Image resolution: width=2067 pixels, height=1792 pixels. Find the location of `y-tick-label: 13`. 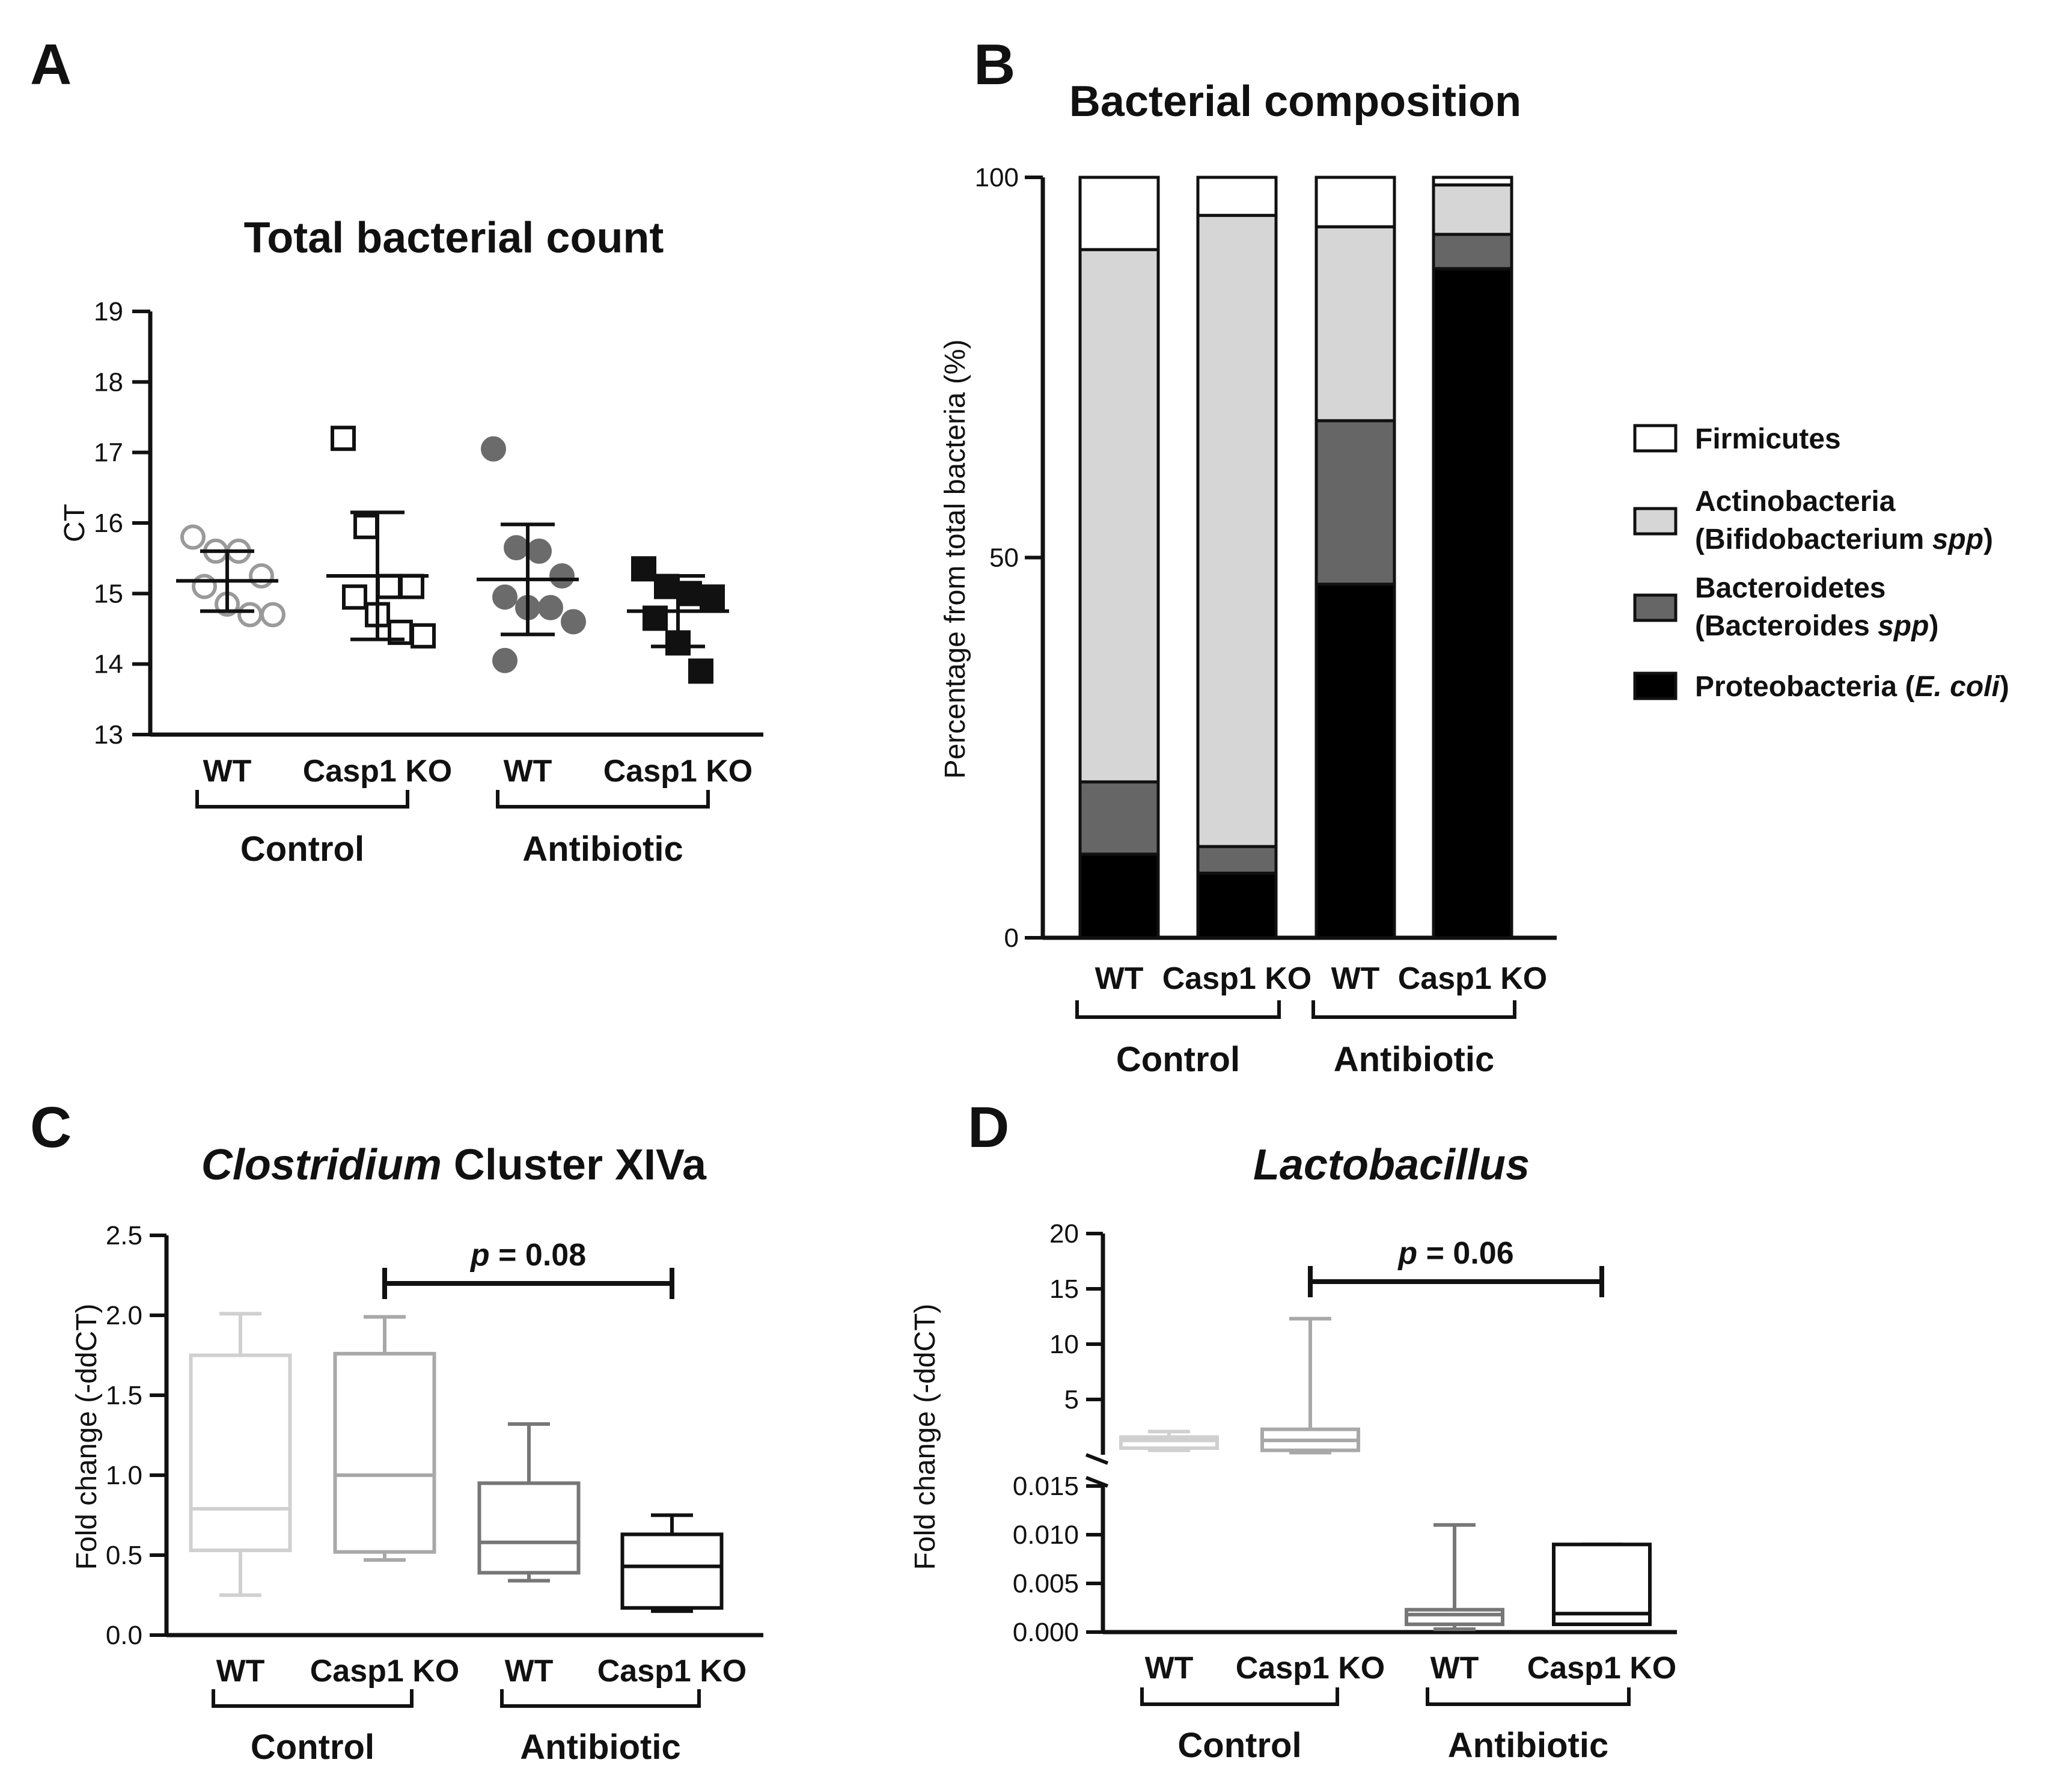

y-tick-label: 13 is located at coordinates (108, 735).